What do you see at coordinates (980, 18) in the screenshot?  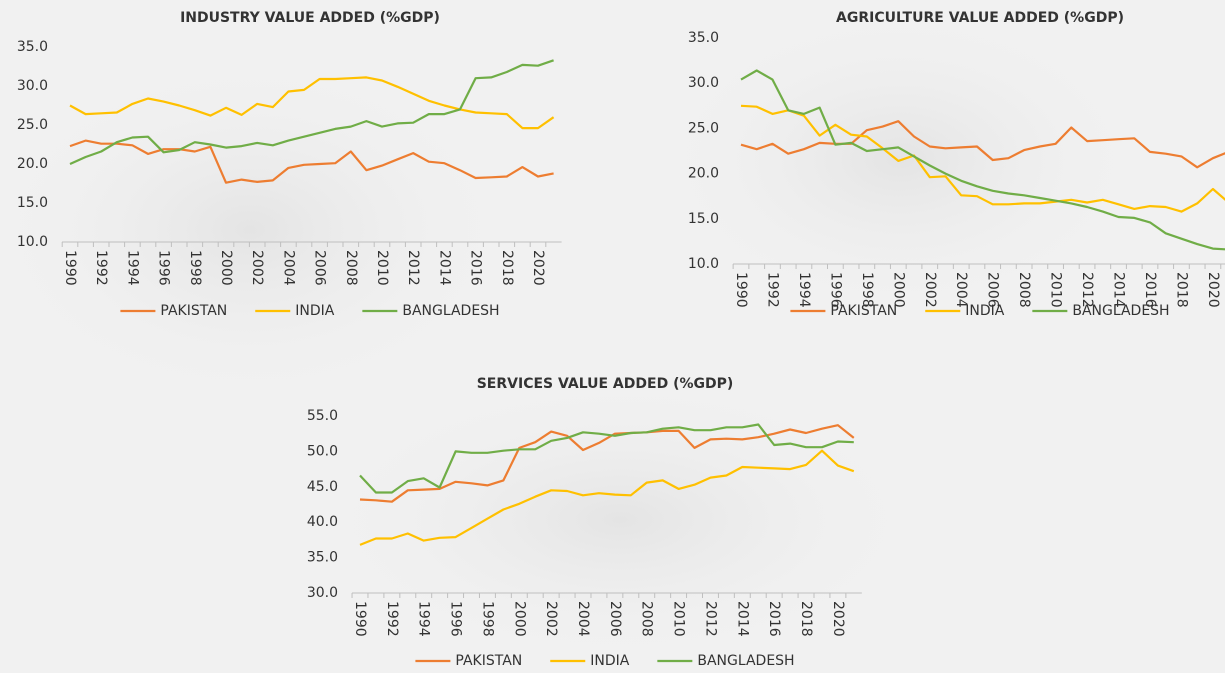 I see `chart-title: AGRICULTURE VALUE ADDED (%GDP)` at bounding box center [980, 18].